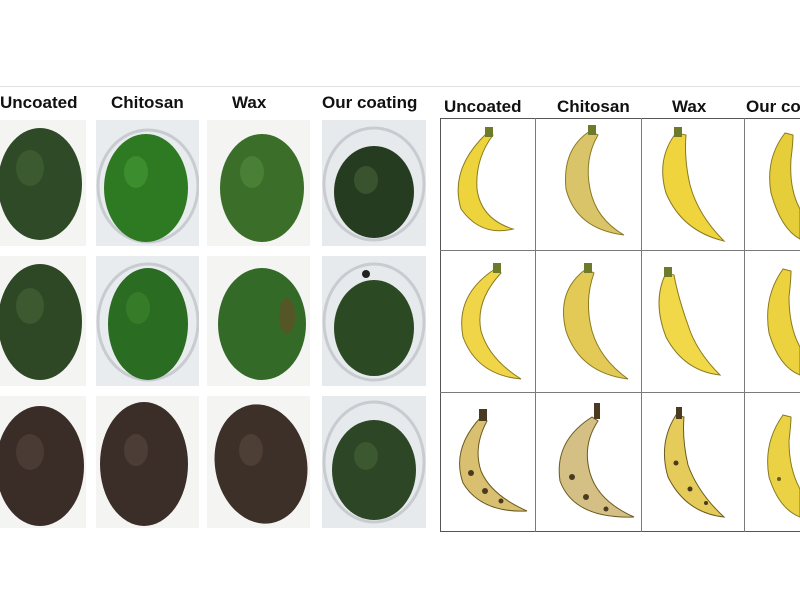  I want to click on banana-chitosan-row3, so click(588, 462).